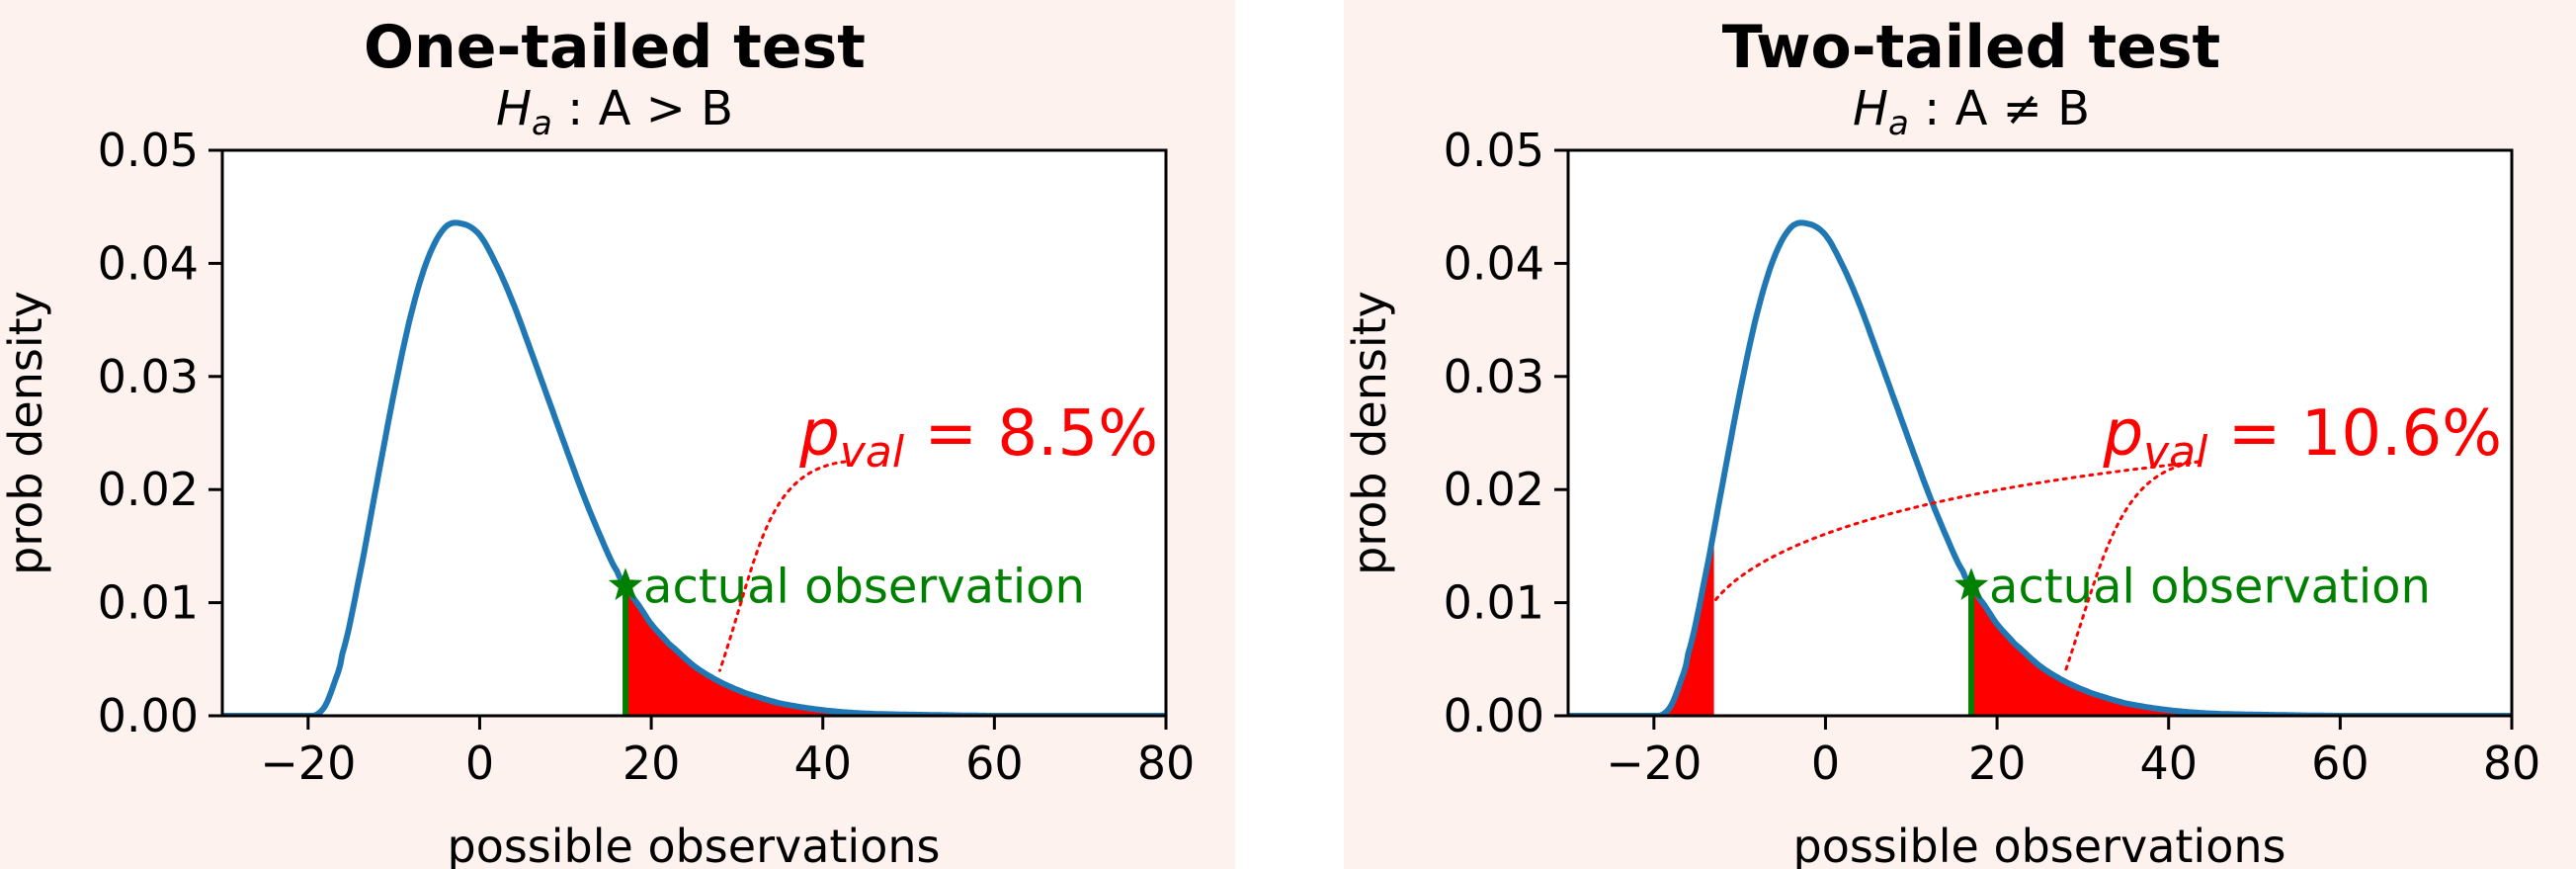 The width and height of the screenshot is (2576, 869). I want to click on chart-subtitle: Ha : A ≠ B, so click(1971, 112).